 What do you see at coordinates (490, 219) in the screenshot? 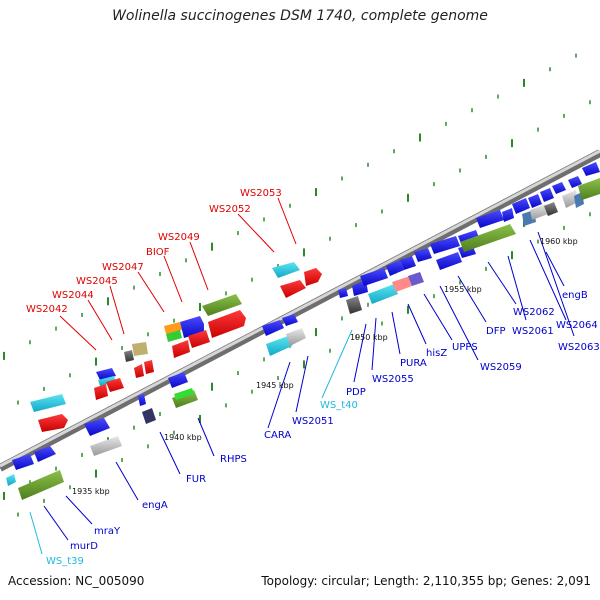
I see `gene-WS2062` at bounding box center [490, 219].